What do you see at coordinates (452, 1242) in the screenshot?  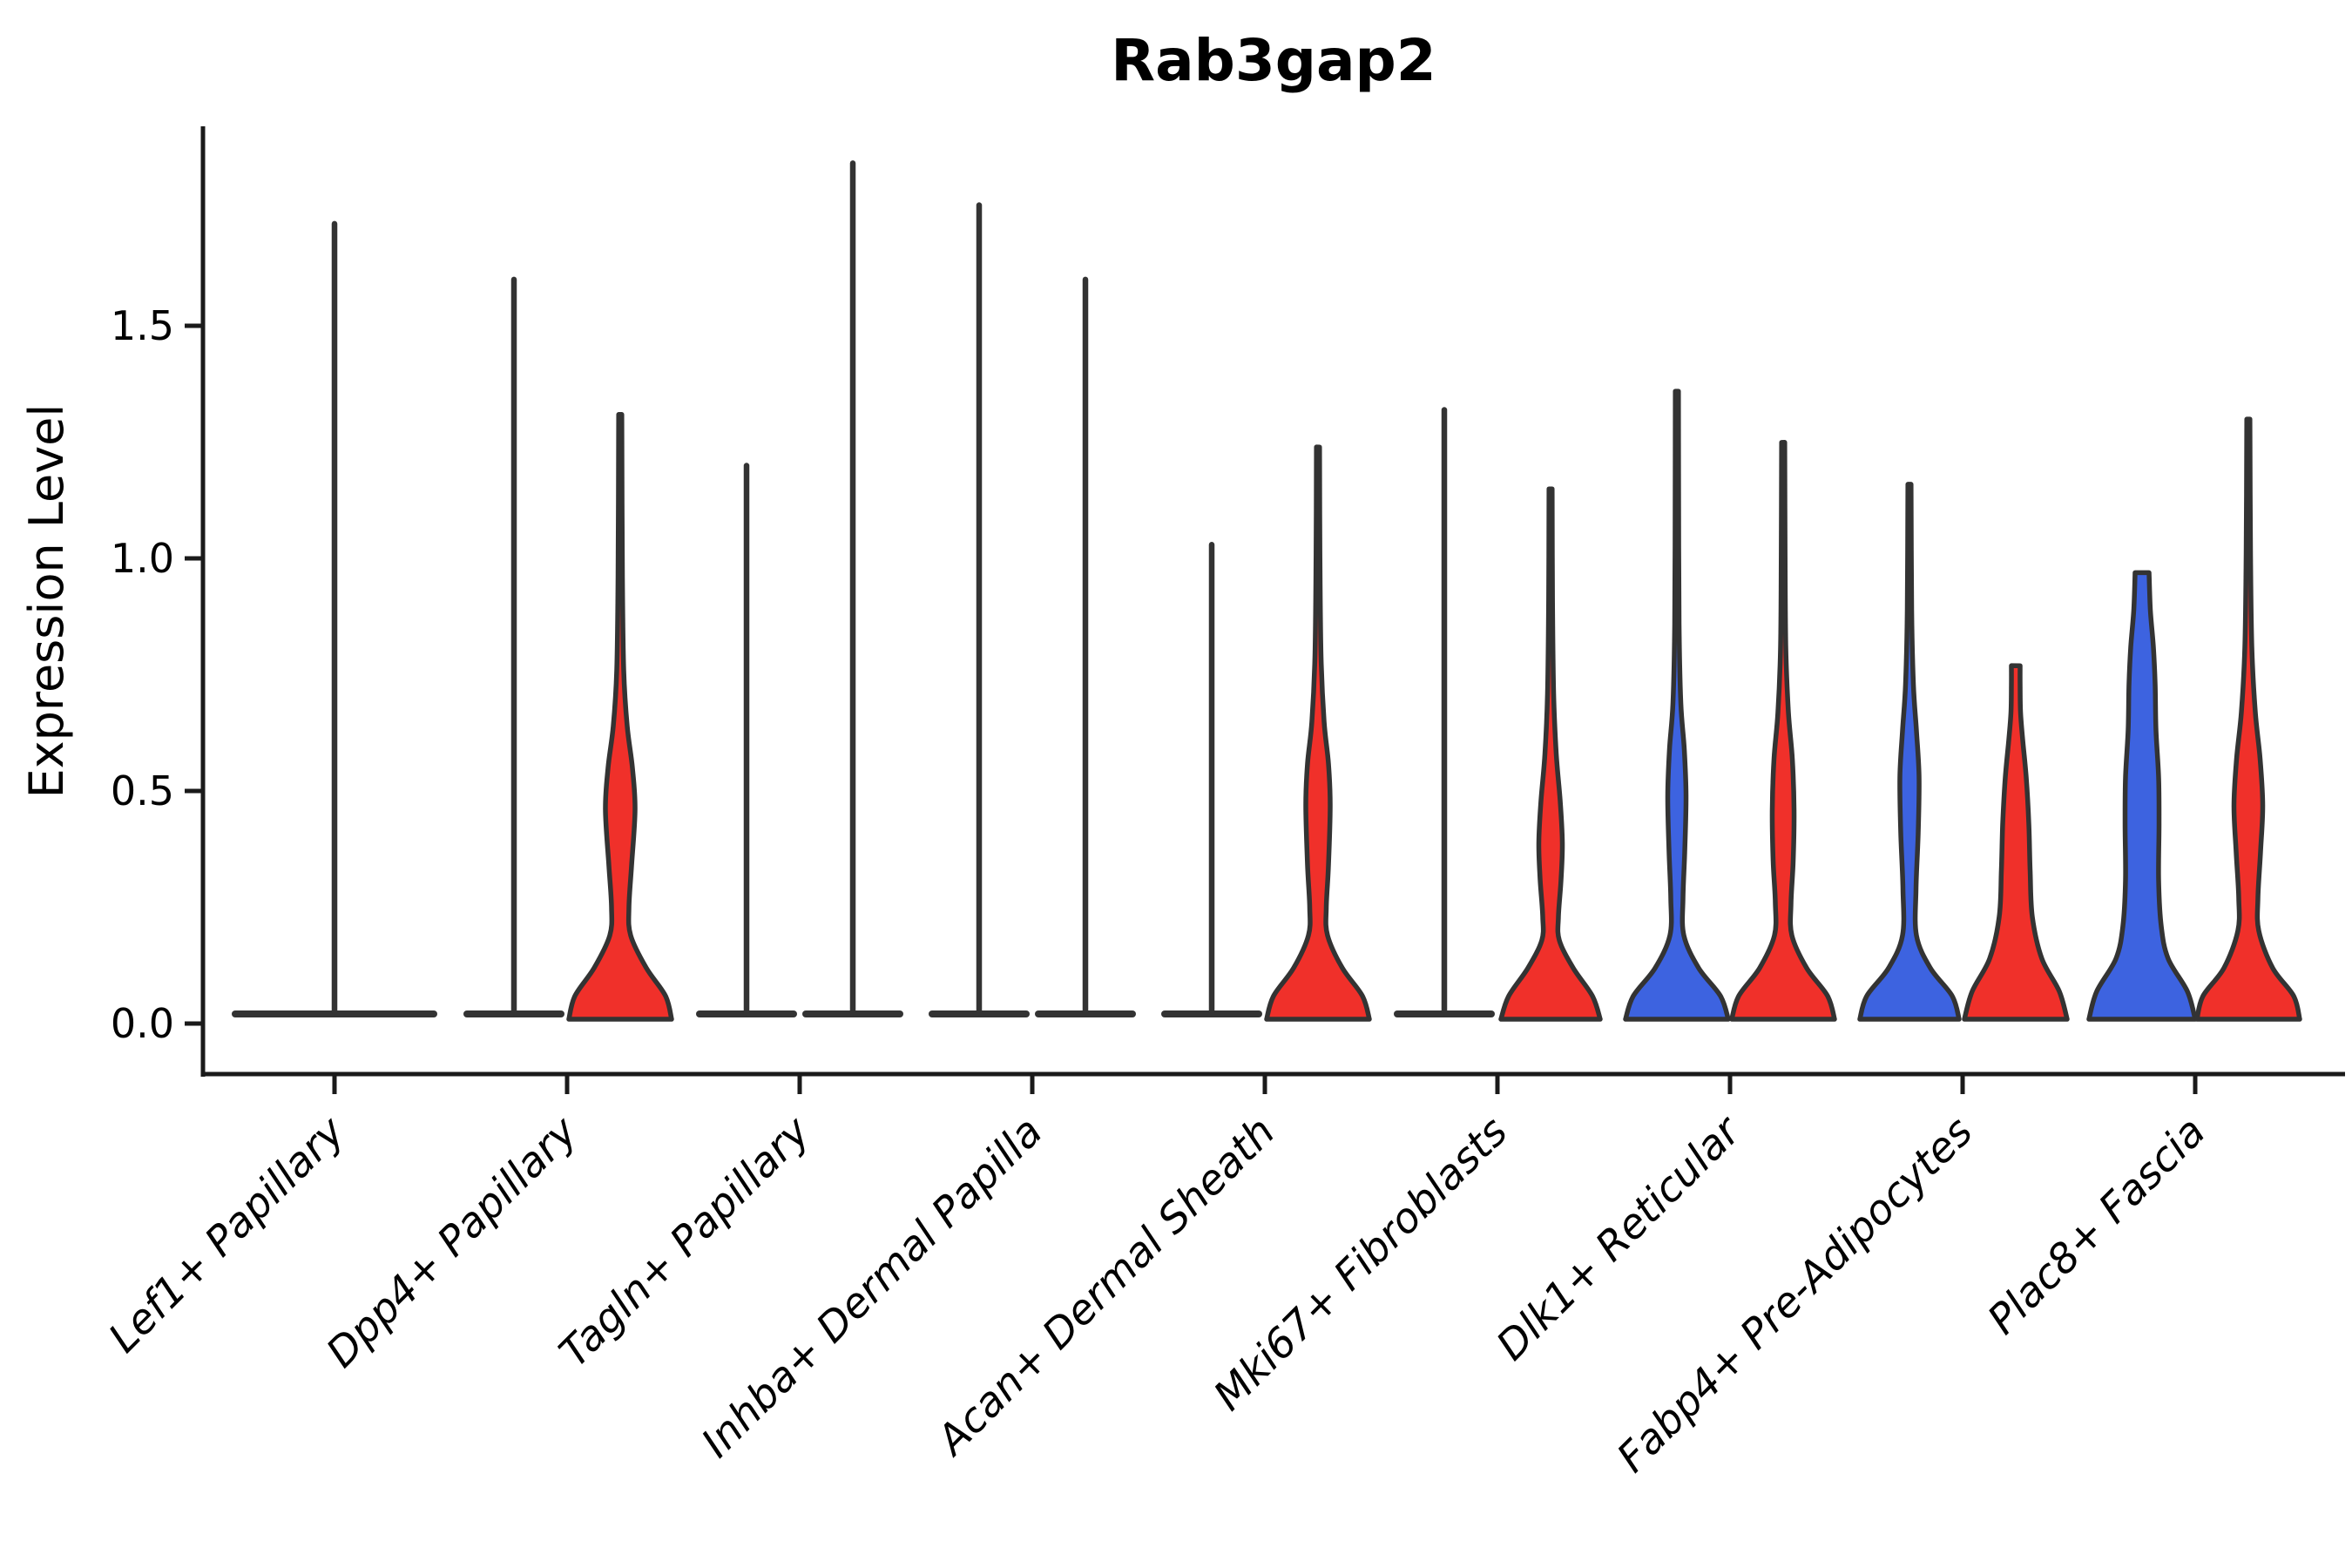 I see `x-tick-label: Dpp4+ Papillary` at bounding box center [452, 1242].